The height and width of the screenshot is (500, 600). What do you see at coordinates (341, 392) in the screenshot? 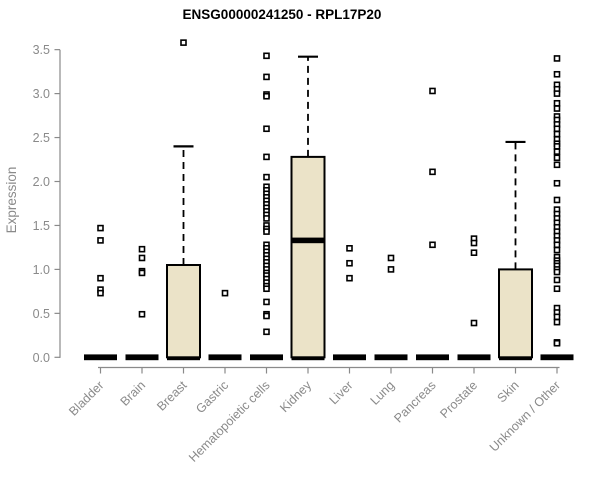
I see `x-tick-label-liver: Liver` at bounding box center [341, 392].